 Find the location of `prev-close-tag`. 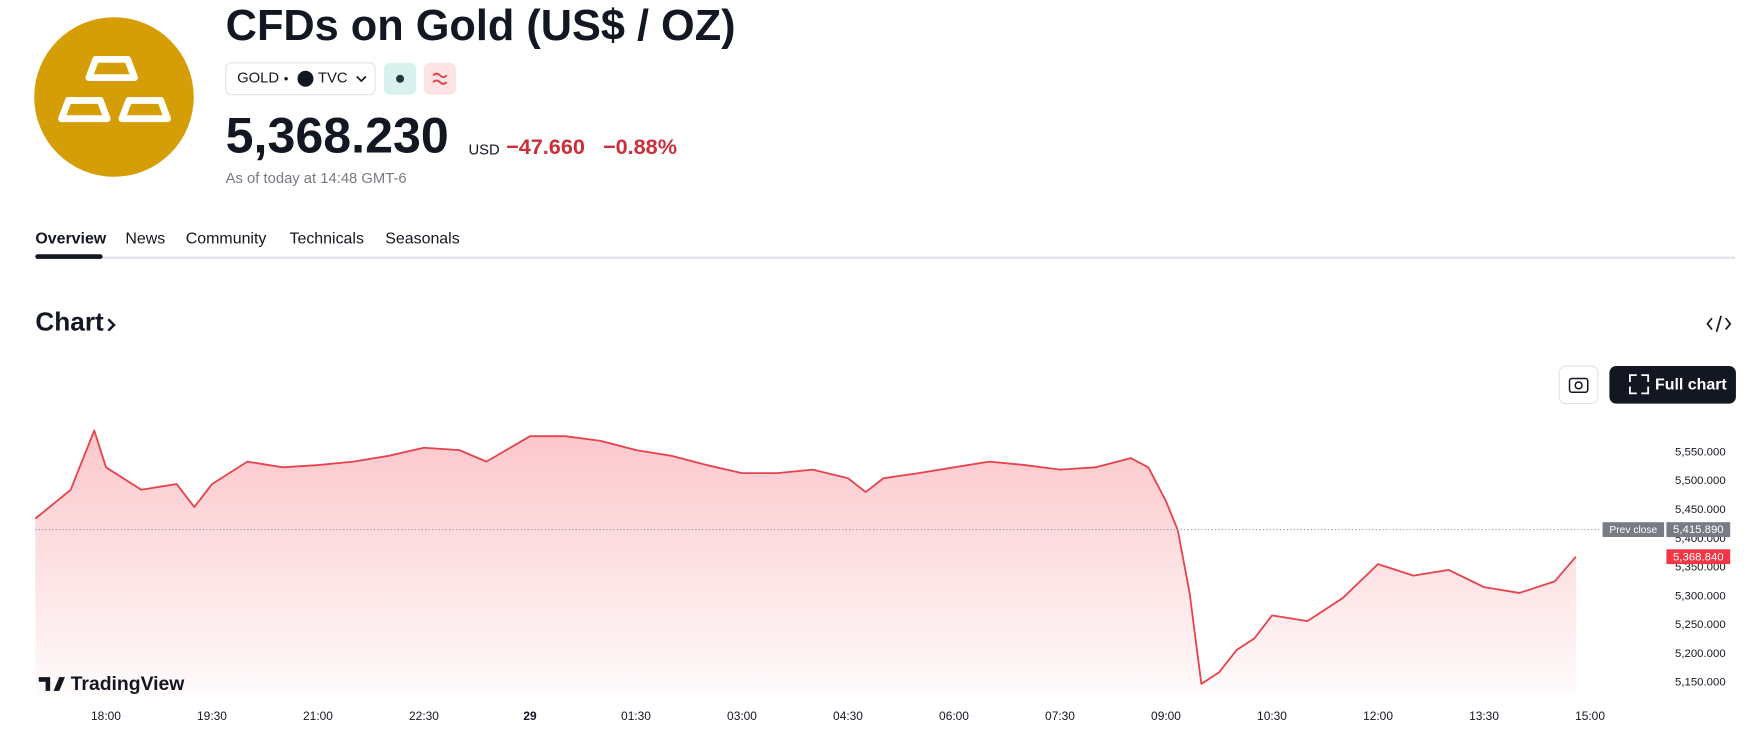

prev-close-tag is located at coordinates (1633, 530).